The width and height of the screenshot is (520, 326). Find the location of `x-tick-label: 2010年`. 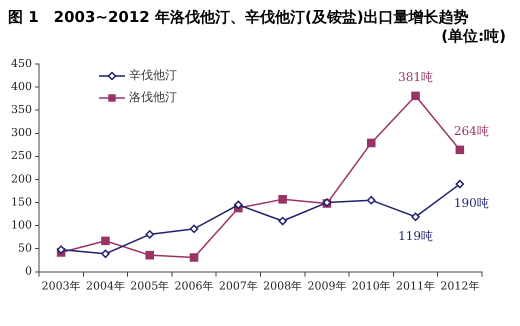

x-tick-label: 2010年 is located at coordinates (371, 285).